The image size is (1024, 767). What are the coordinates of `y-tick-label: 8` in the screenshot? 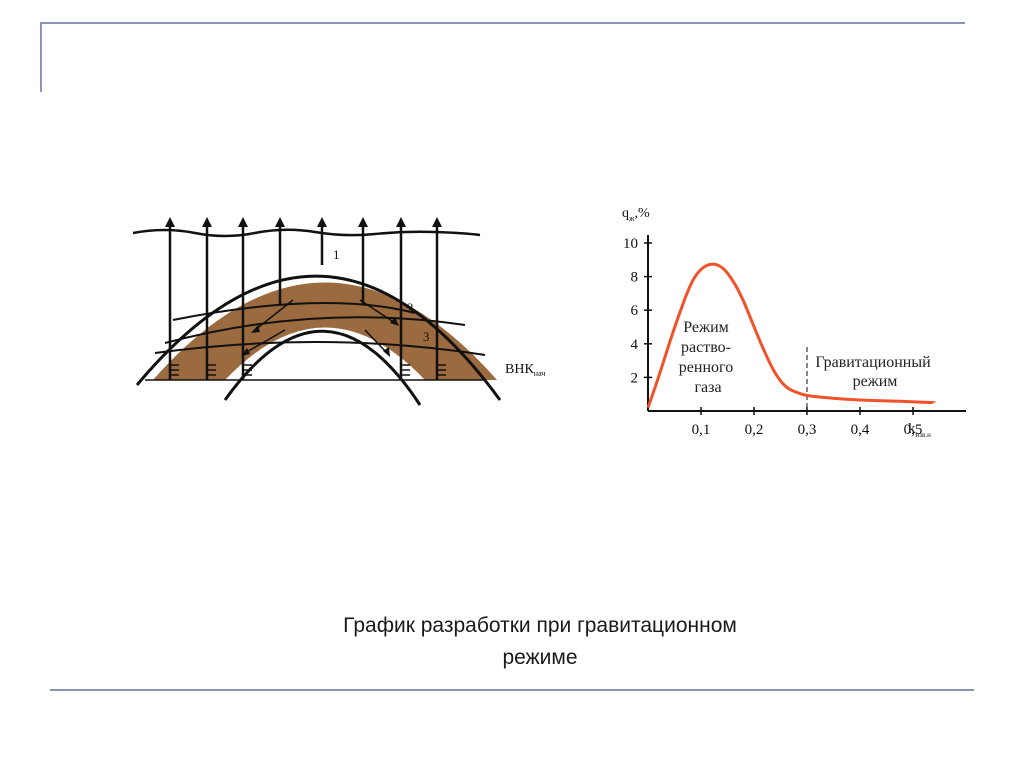 It's located at (635, 278).